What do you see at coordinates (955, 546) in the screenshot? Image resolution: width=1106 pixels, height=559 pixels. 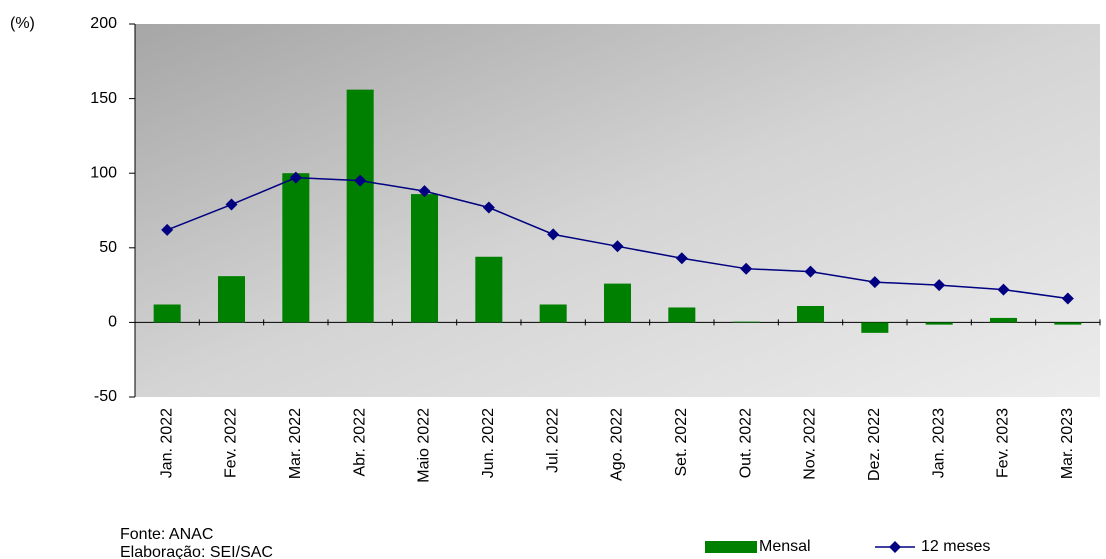 I see `legend-label: 12 meses` at bounding box center [955, 546].